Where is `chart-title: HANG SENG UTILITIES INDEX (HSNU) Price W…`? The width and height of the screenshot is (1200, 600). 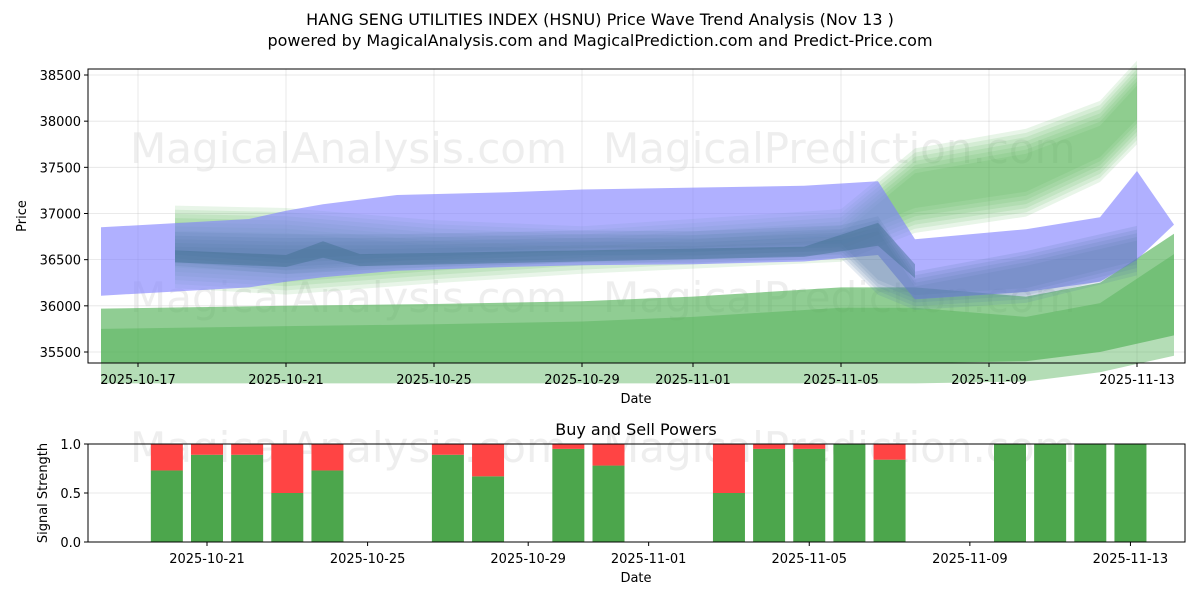
chart-title: HANG SENG UTILITIES INDEX (HSNU) Price W… is located at coordinates (600, 19).